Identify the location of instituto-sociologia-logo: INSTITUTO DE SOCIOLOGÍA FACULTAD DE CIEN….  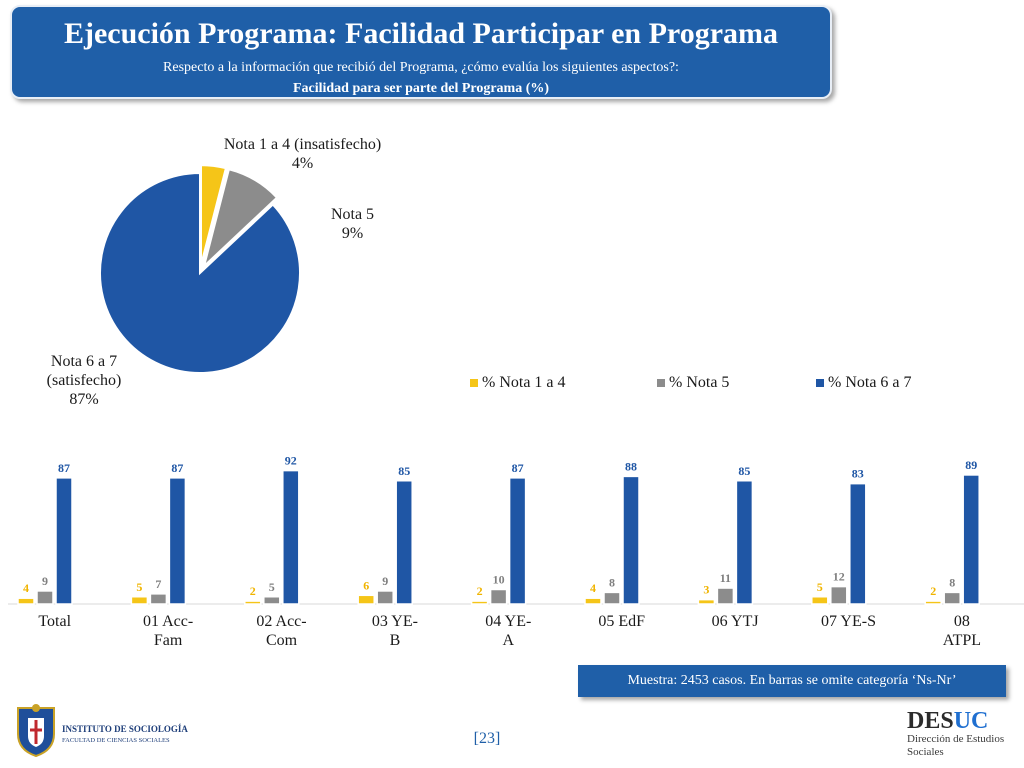
(102, 731).